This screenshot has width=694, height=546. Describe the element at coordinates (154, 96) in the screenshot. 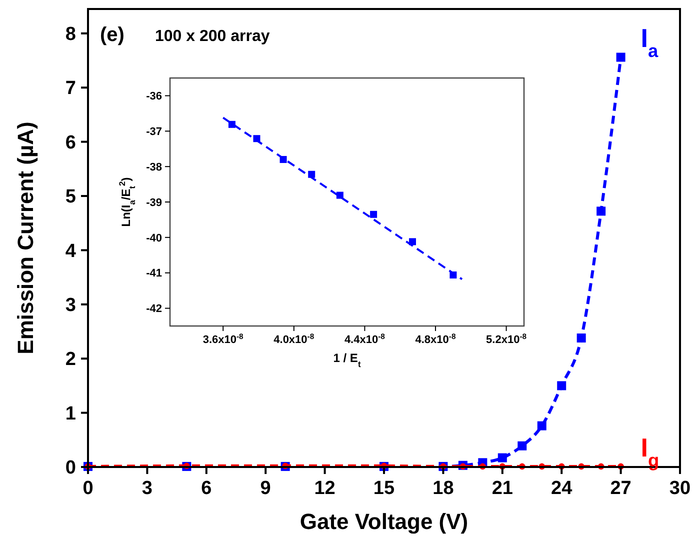

I see `y-tick-label: -36` at that location.